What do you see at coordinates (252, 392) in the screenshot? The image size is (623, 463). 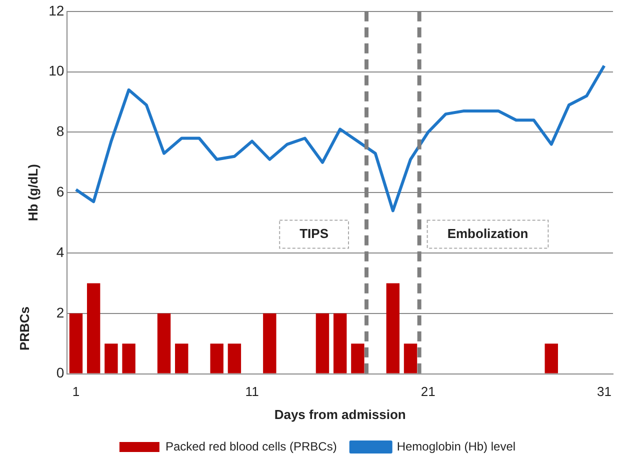 I see `x-tick-label: 11` at bounding box center [252, 392].